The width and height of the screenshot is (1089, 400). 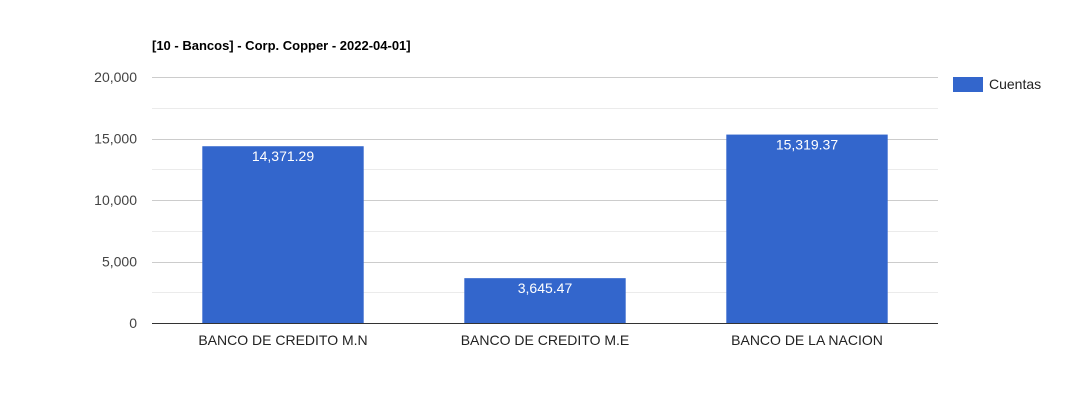 What do you see at coordinates (807, 340) in the screenshot?
I see `x-tick-label: BANCO DE LA NACION` at bounding box center [807, 340].